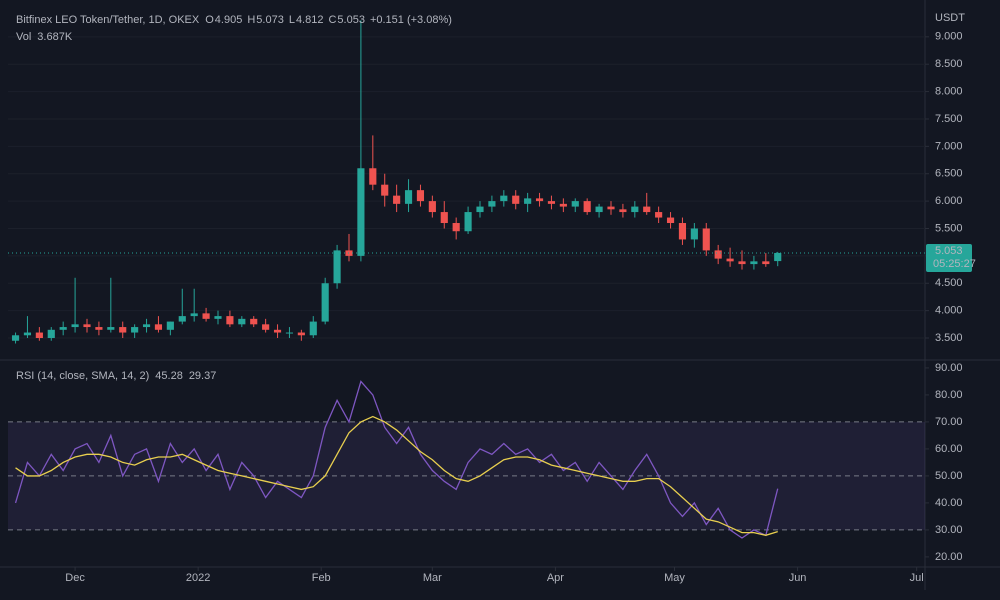 This screenshot has width=1000, height=600. I want to click on last-price-box, so click(949, 257).